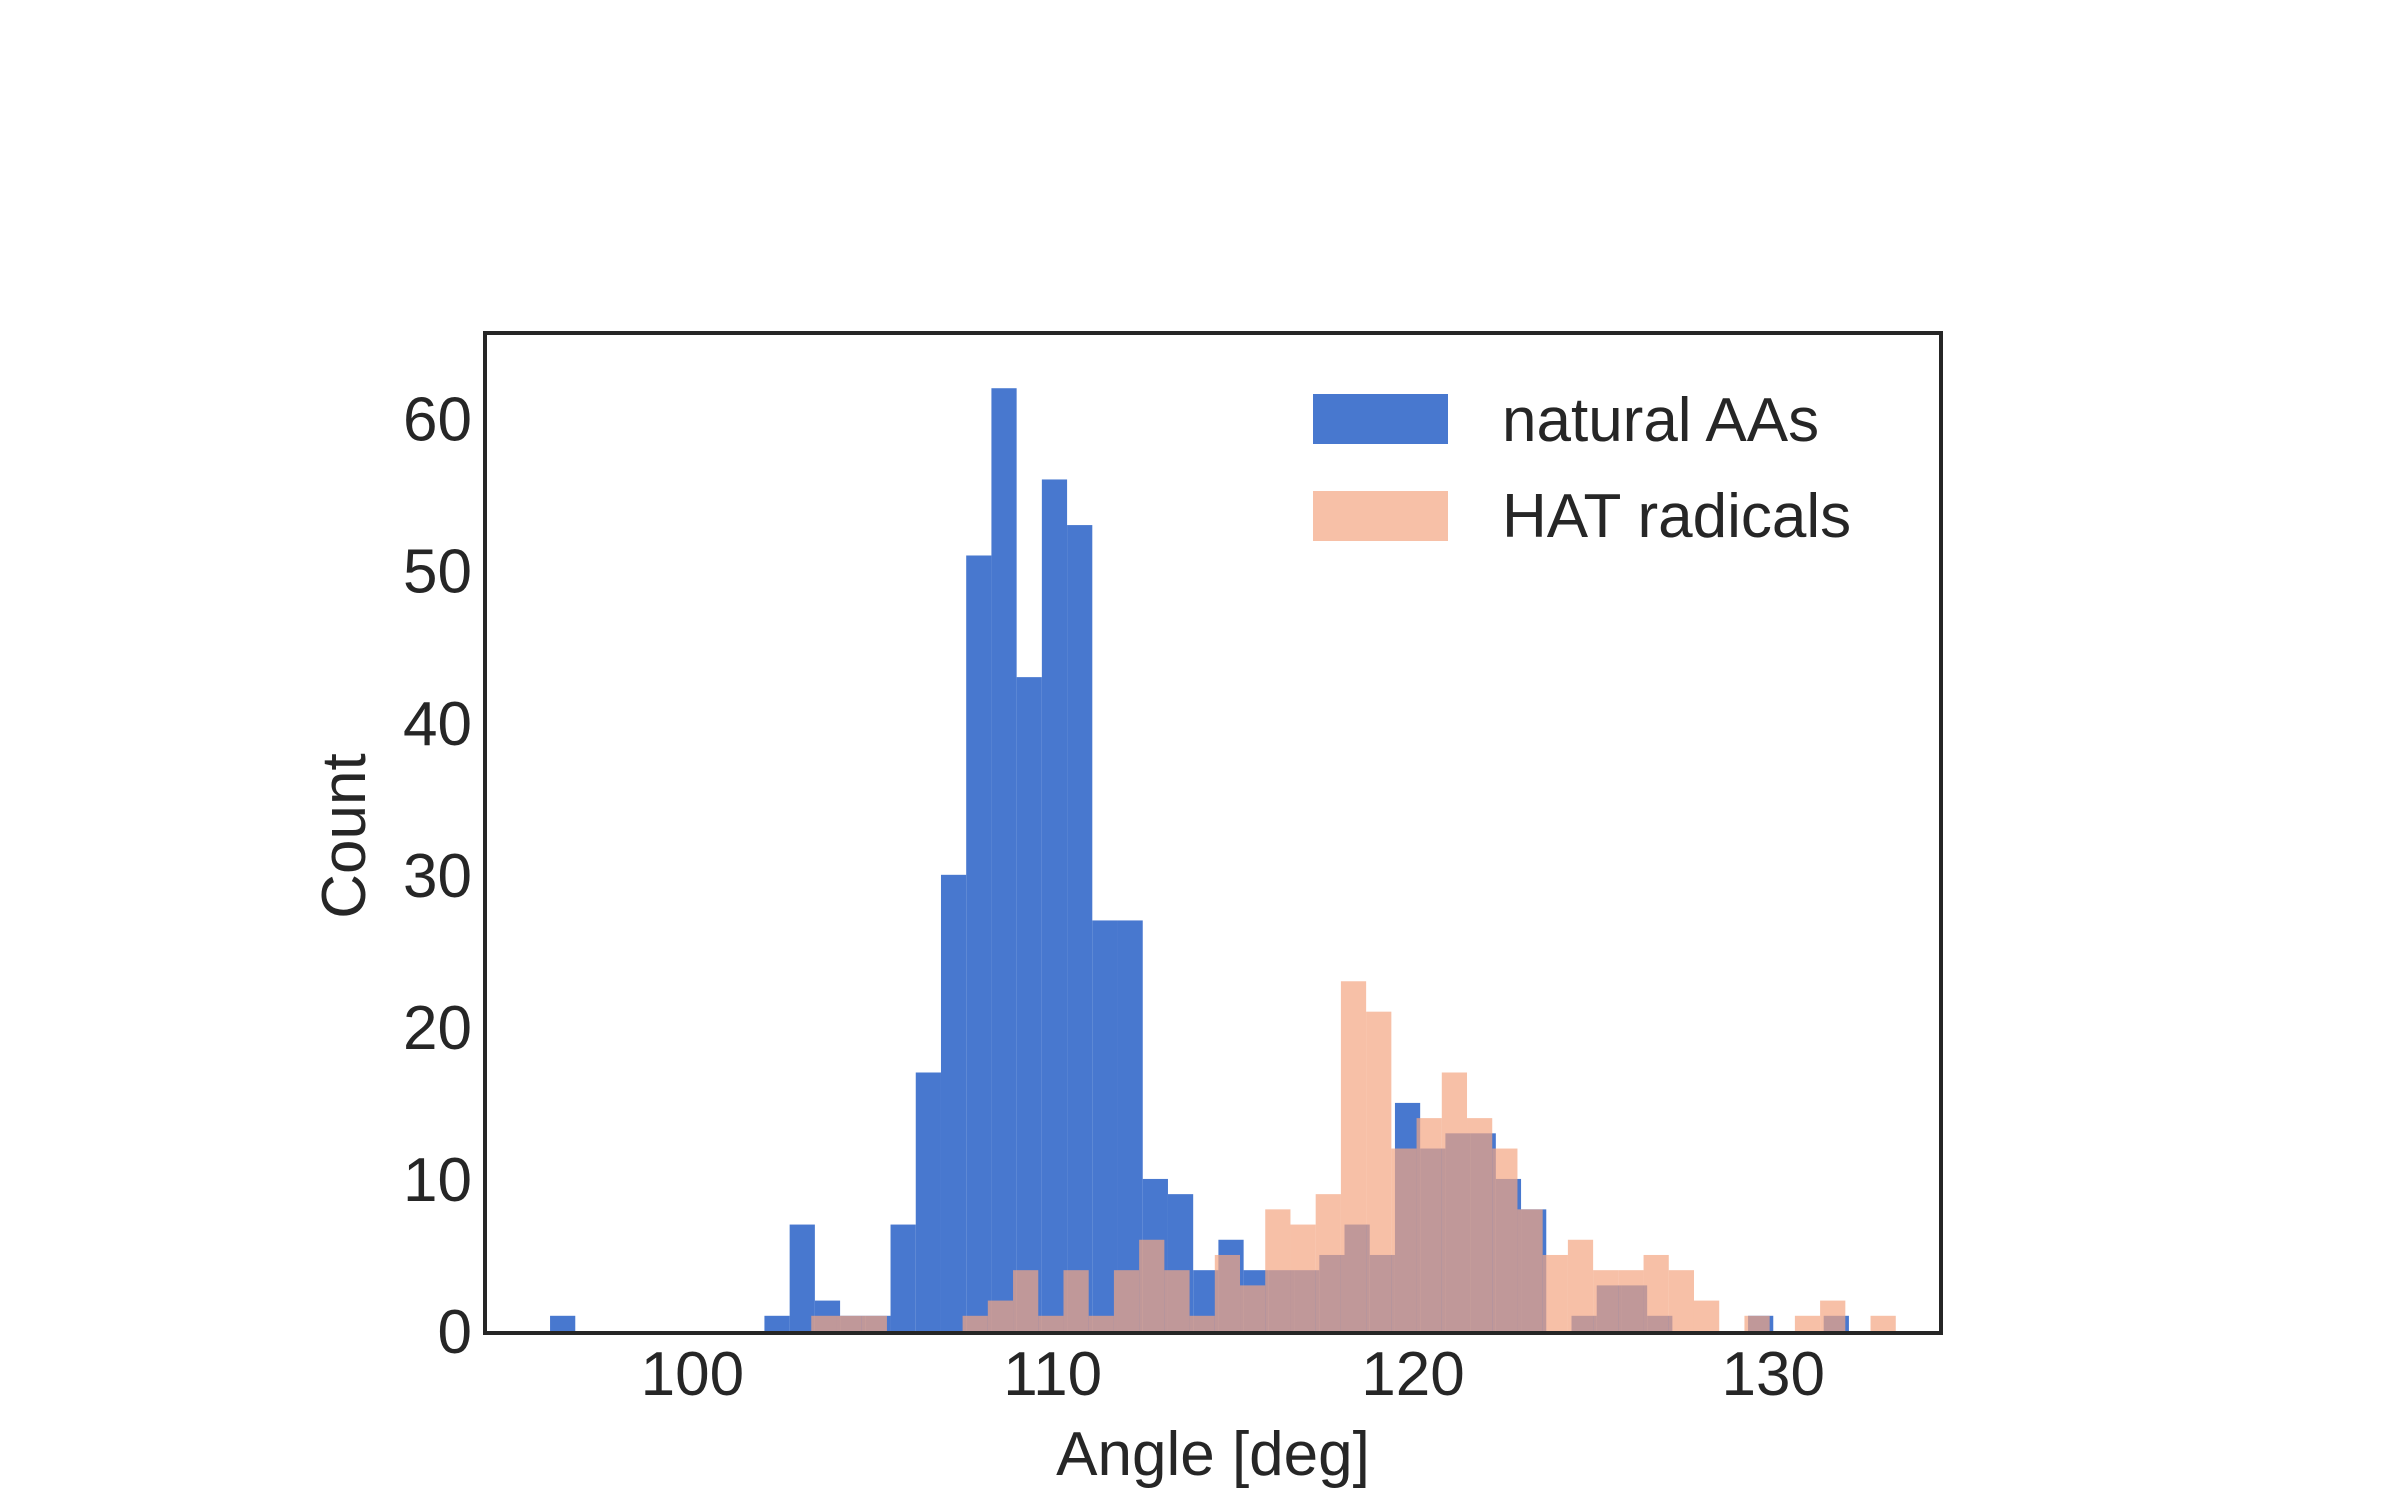  I want to click on x-tick-labels: 100 110 120 130, so click(1233, 1374).